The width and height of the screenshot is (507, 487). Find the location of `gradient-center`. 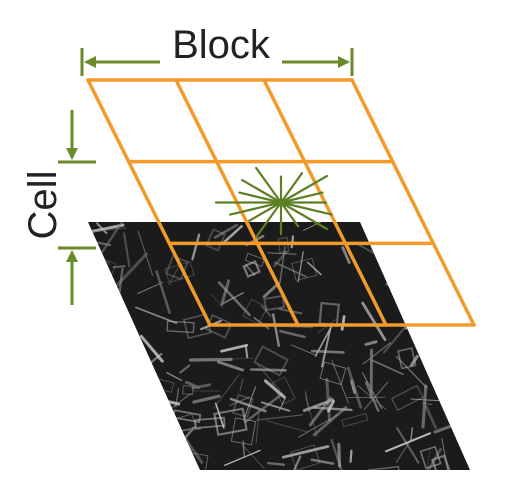

gradient-center is located at coordinates (281, 202).